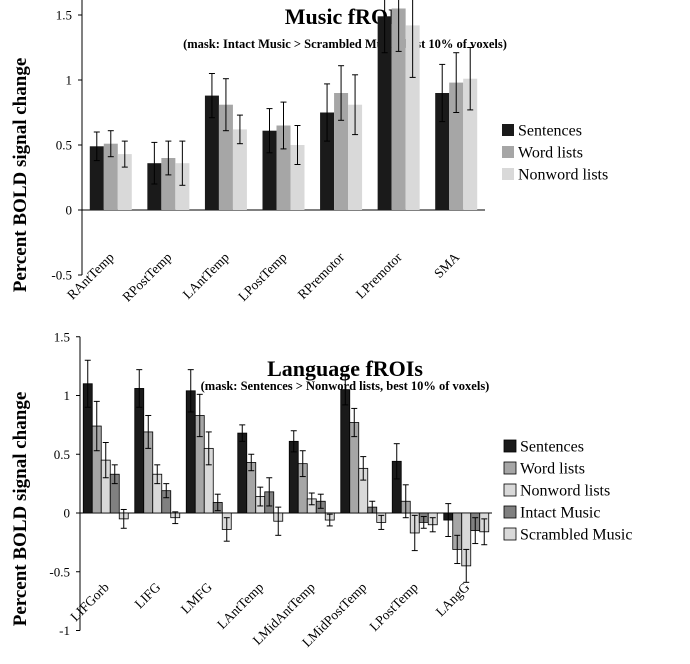 This screenshot has width=690, height=664. What do you see at coordinates (146, 276) in the screenshot?
I see `category-label-rposttemp: RPostTemp` at bounding box center [146, 276].